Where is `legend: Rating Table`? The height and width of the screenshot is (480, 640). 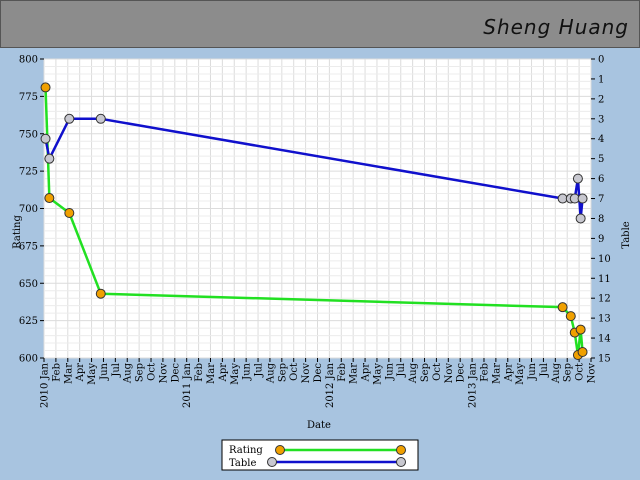 legend: Rating Table is located at coordinates (320, 455).